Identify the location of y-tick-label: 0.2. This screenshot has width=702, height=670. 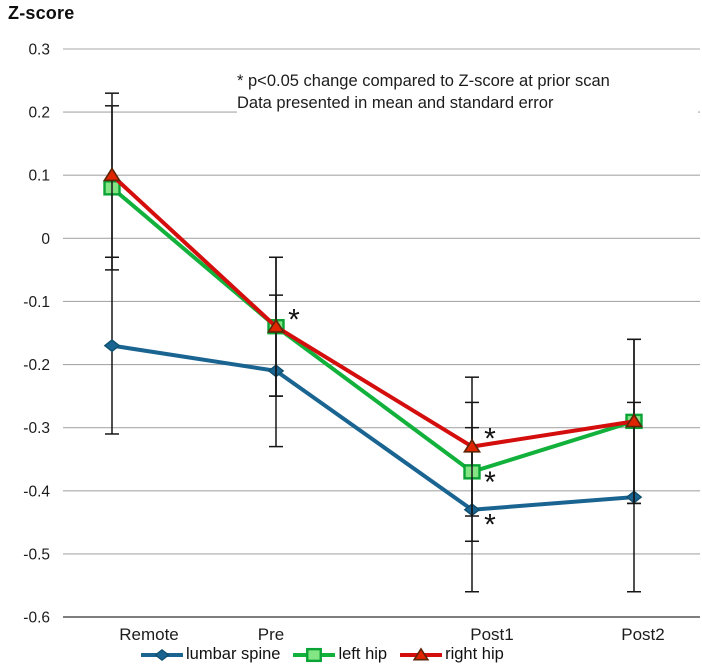
(39, 113).